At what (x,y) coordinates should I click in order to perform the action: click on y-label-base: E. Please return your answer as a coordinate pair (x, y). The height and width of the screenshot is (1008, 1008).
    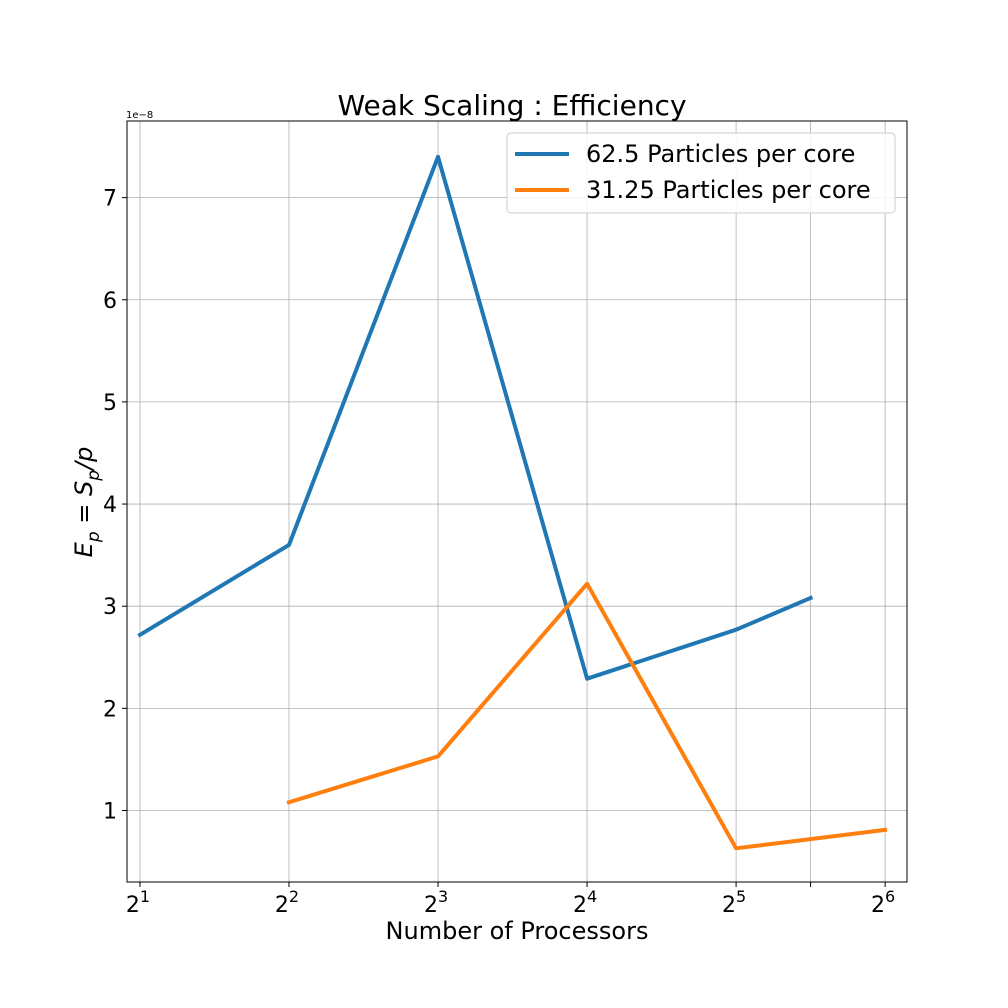
    Looking at the image, I should click on (84, 549).